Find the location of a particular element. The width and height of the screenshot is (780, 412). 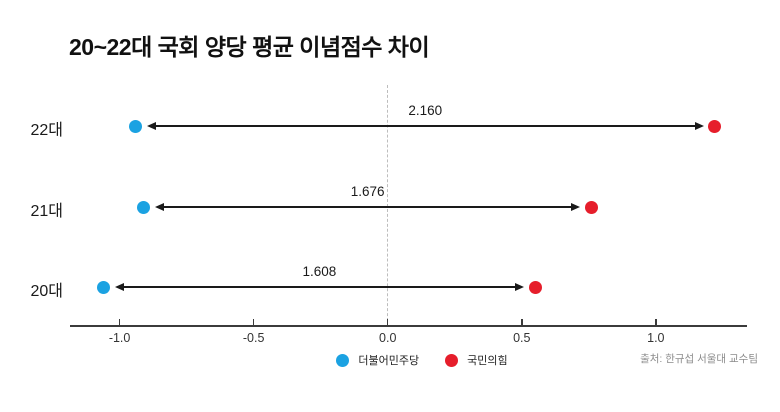

legend-item-democratic: 더불어민주당 is located at coordinates (377, 360).